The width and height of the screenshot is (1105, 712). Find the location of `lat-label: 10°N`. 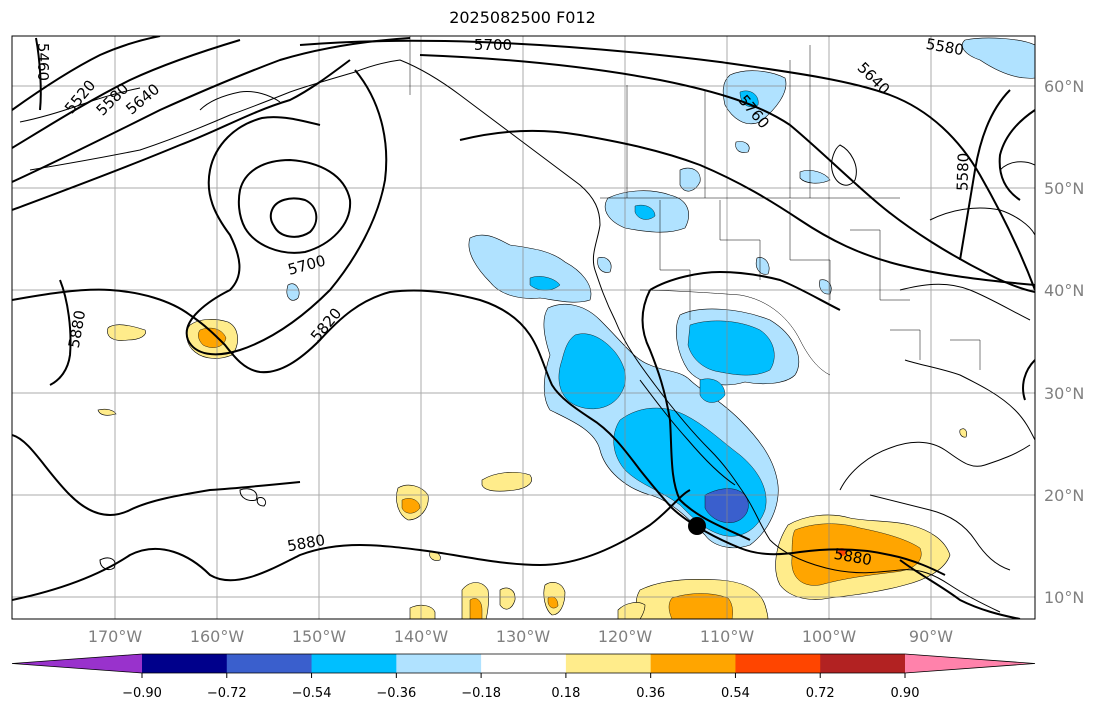

lat-label: 10°N is located at coordinates (1064, 597).